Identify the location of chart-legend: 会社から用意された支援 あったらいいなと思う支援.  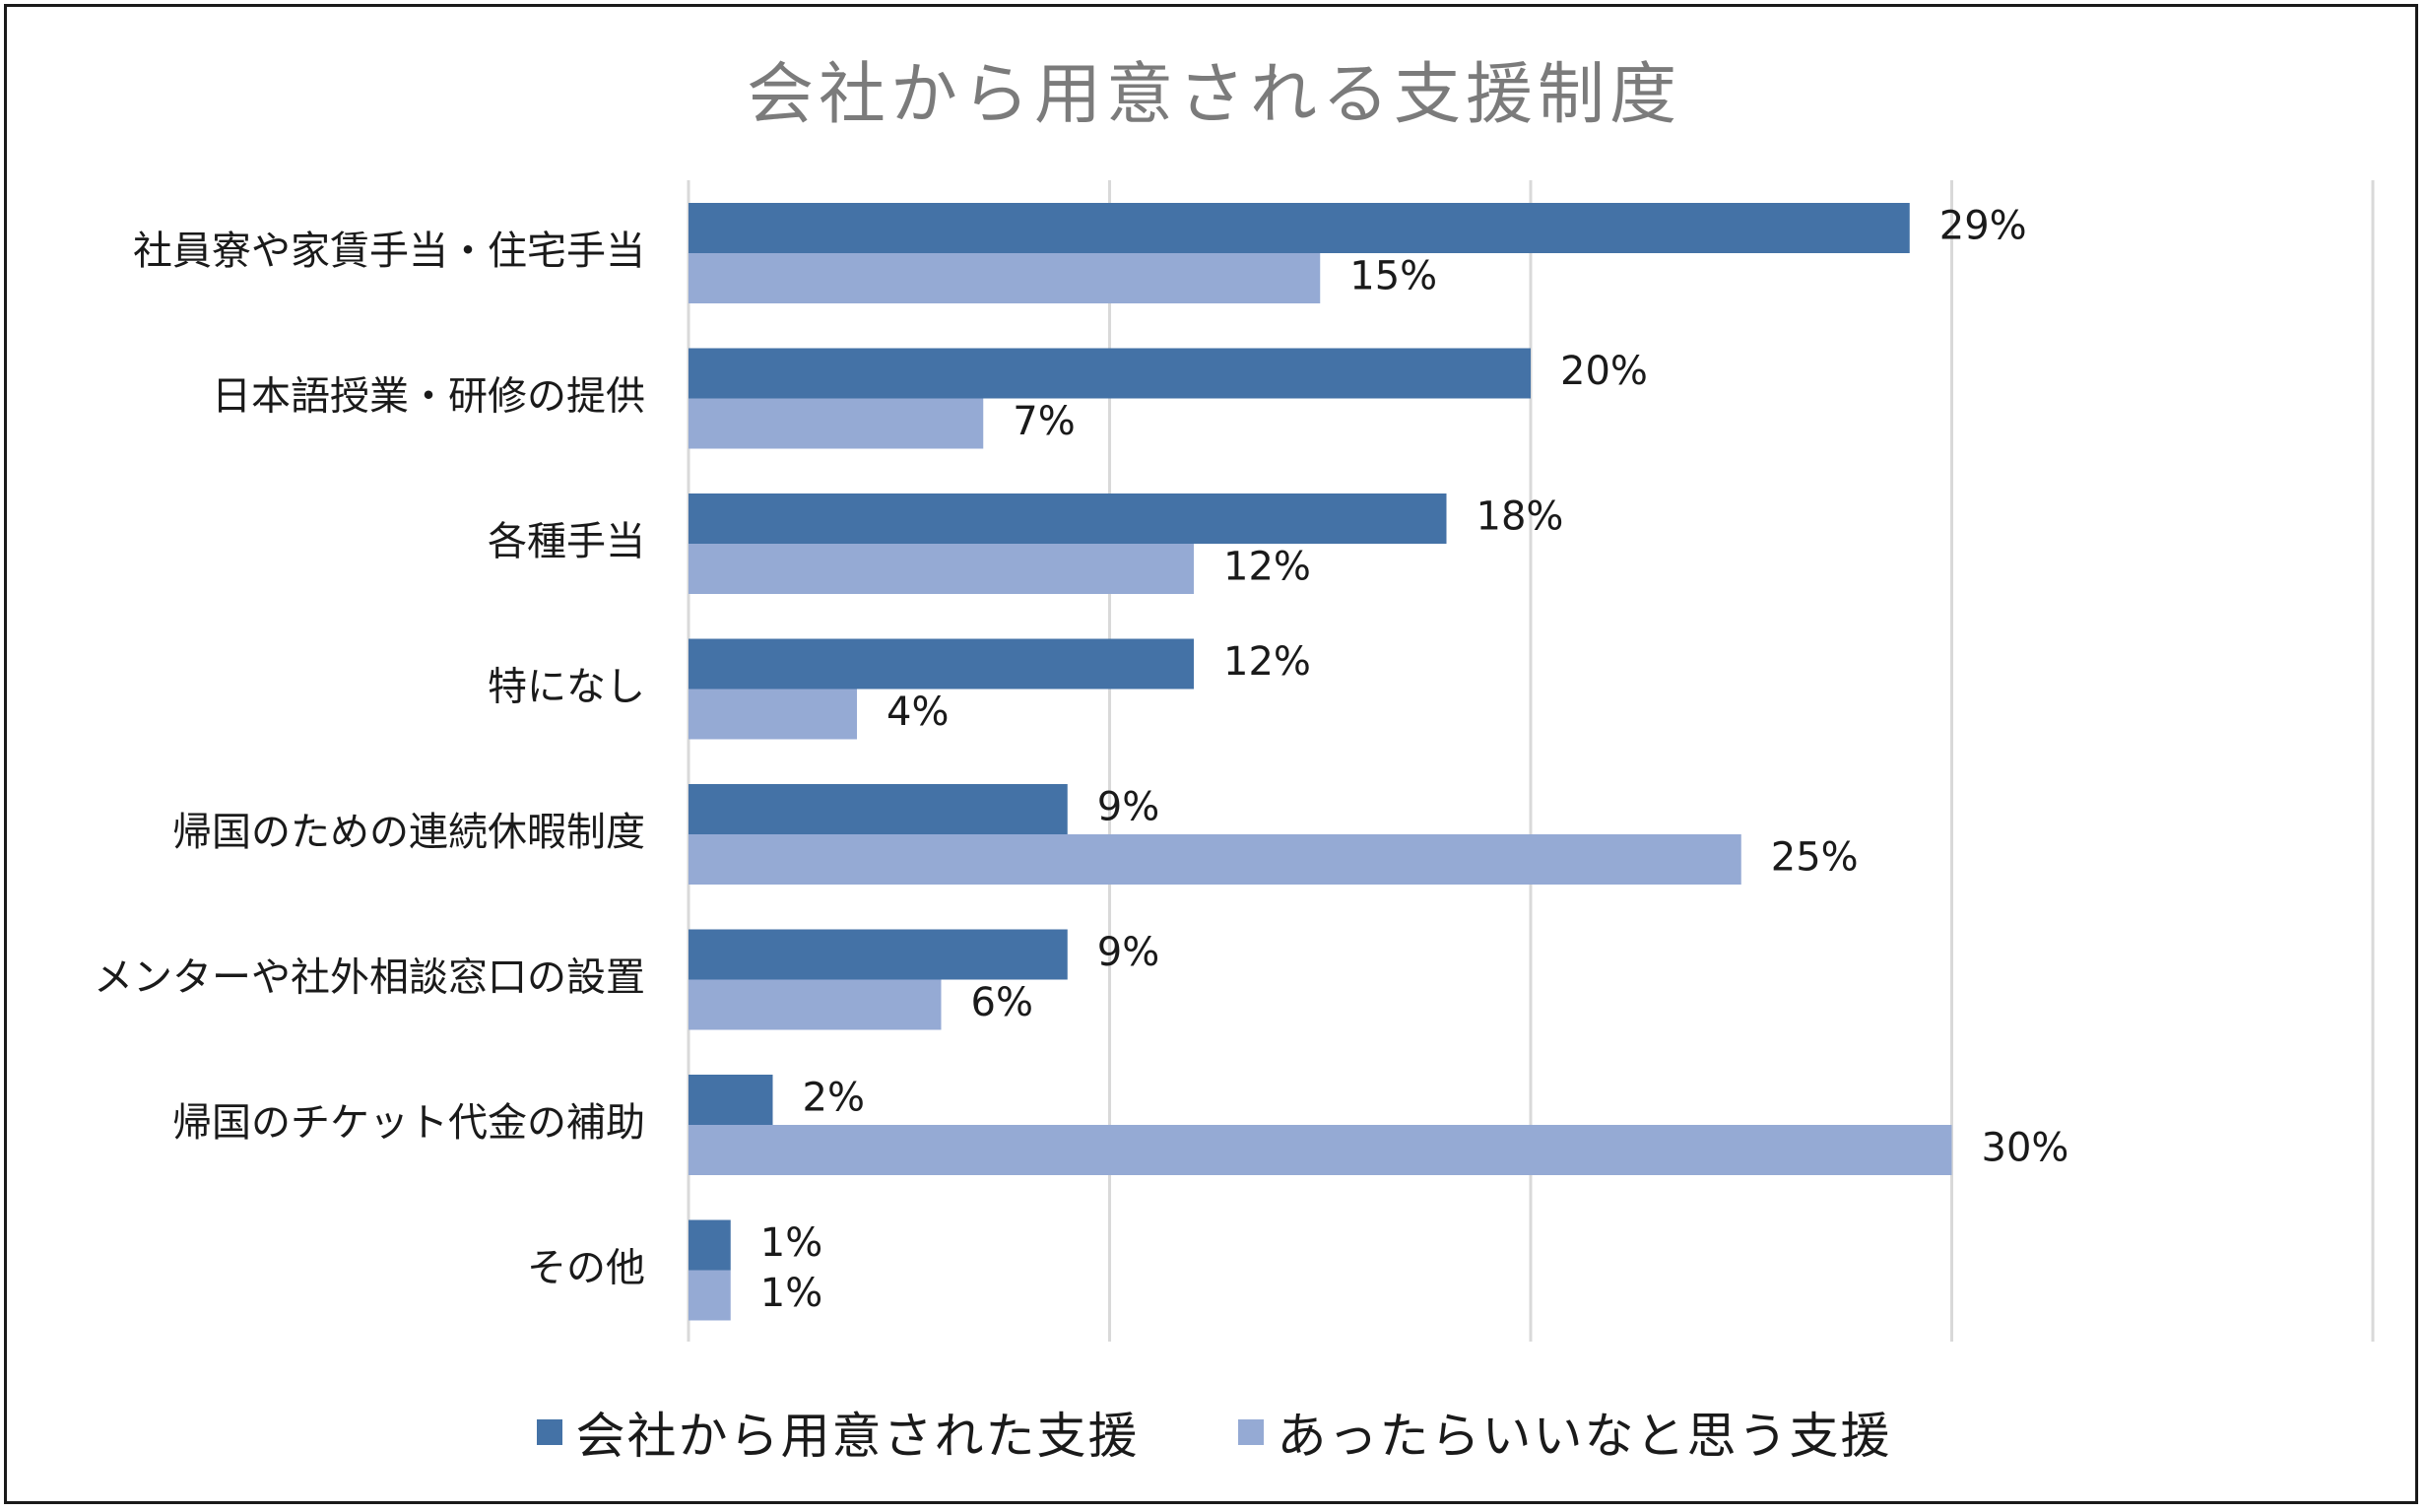
(1214, 1432).